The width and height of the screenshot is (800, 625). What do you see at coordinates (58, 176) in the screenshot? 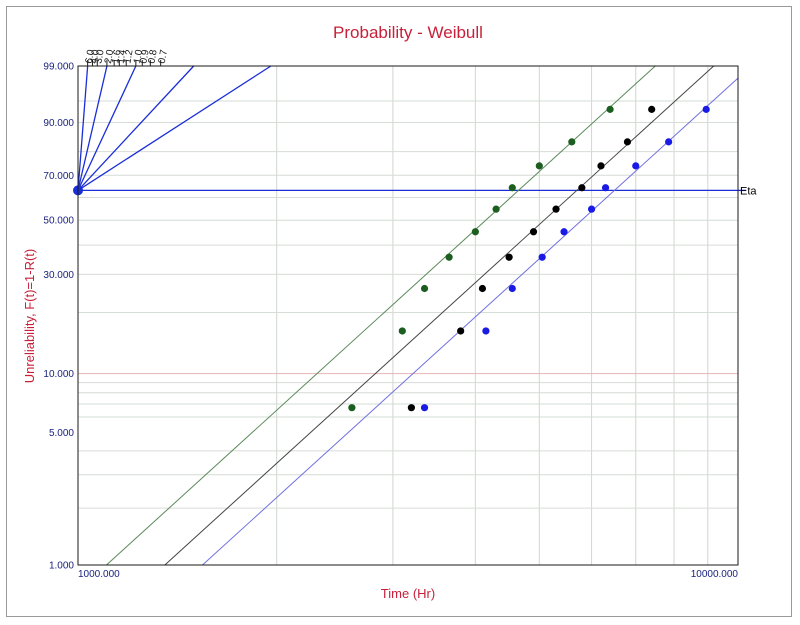
I see `y-tick-label: 70.000` at bounding box center [58, 176].